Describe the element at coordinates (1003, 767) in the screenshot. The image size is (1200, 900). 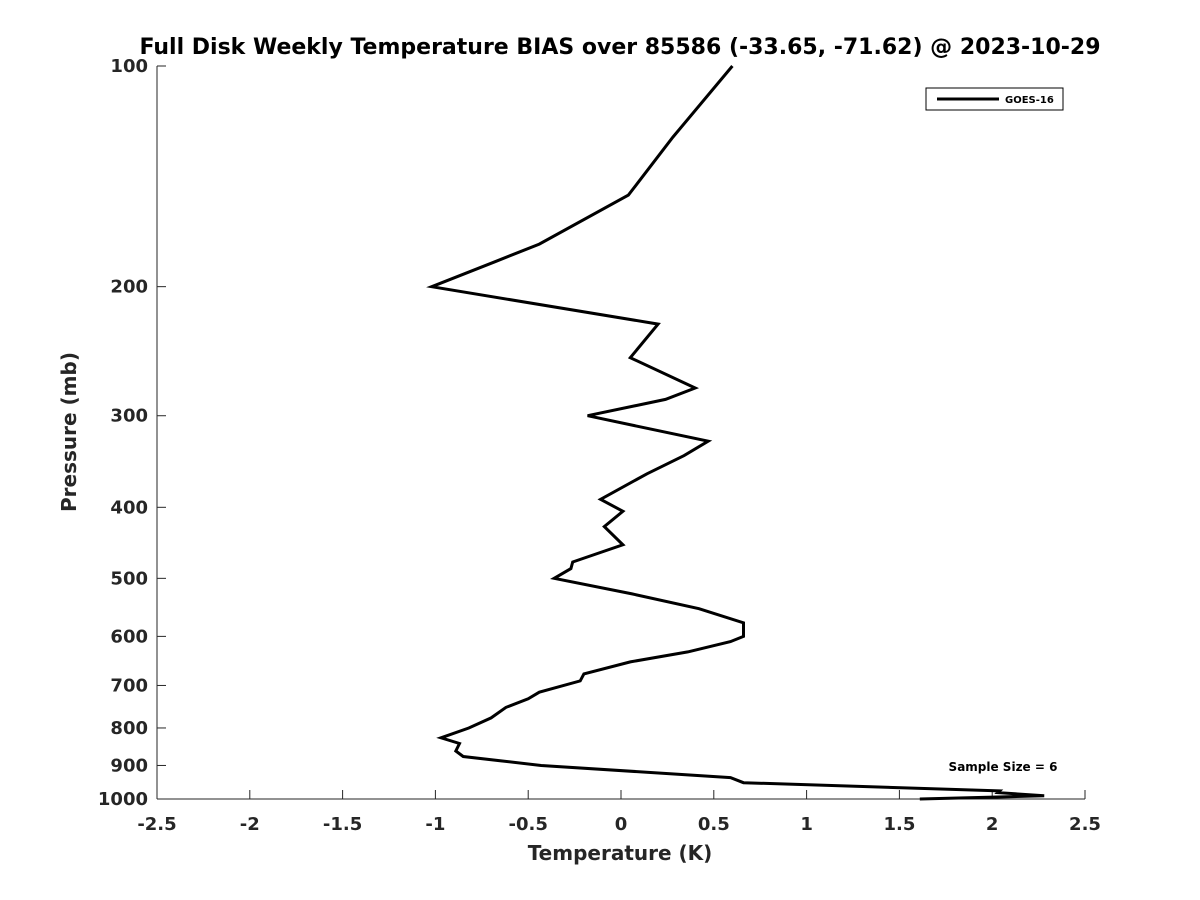
I see `sample-size-annotation: Sample Size = 6` at that location.